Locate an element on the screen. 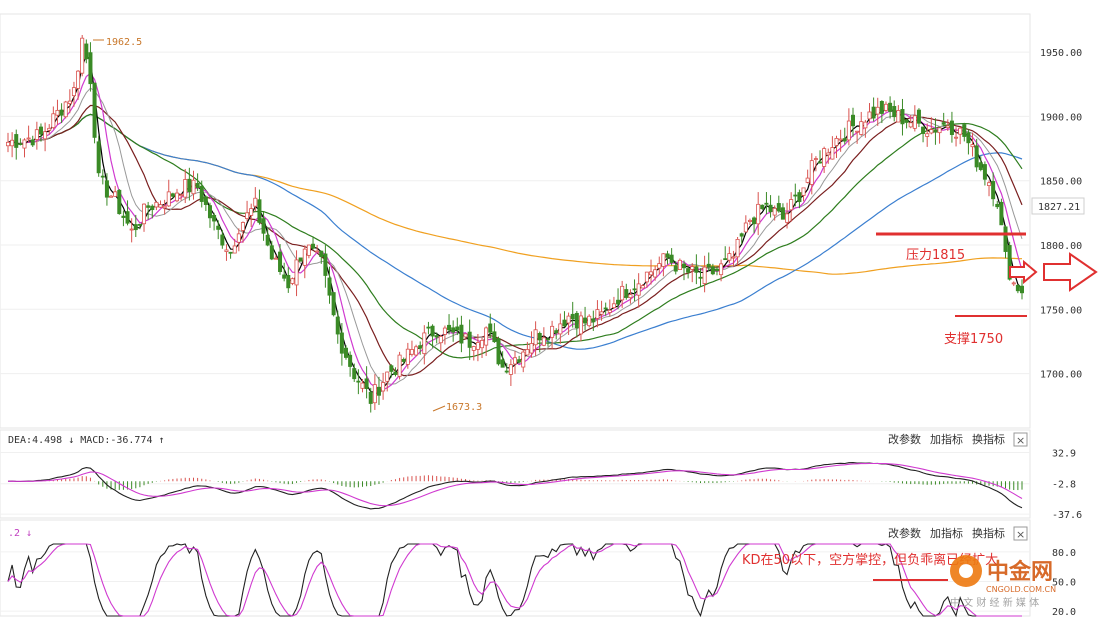 This screenshot has height=618, width=1104. kd-params-button: 改参数 is located at coordinates (904, 533).